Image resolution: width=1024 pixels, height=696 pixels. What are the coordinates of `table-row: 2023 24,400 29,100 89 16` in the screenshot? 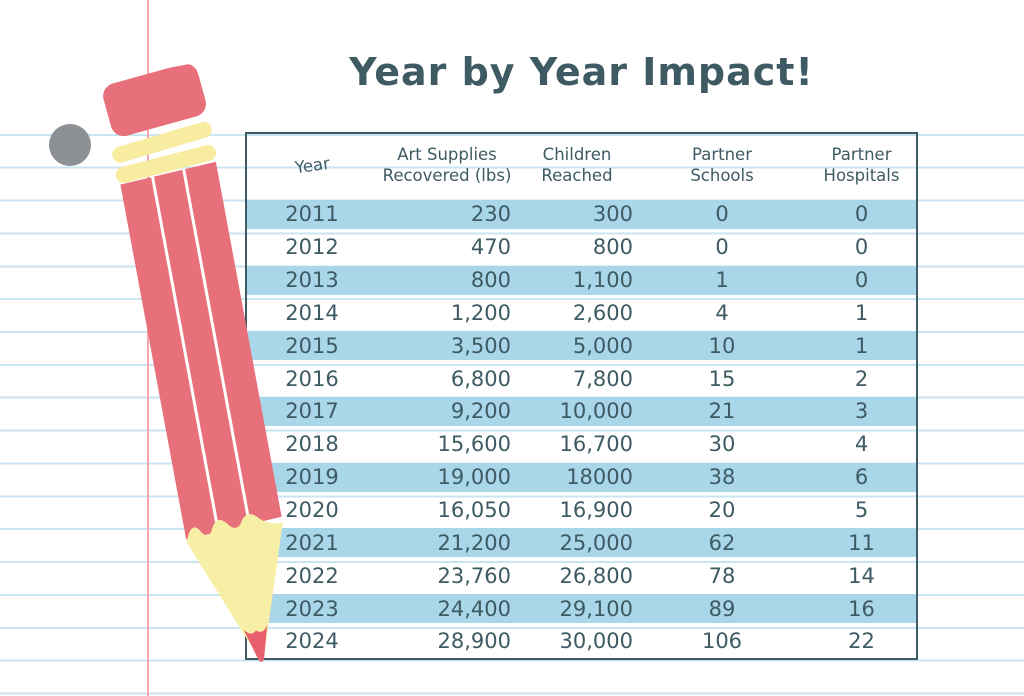 It's located at (581, 608).